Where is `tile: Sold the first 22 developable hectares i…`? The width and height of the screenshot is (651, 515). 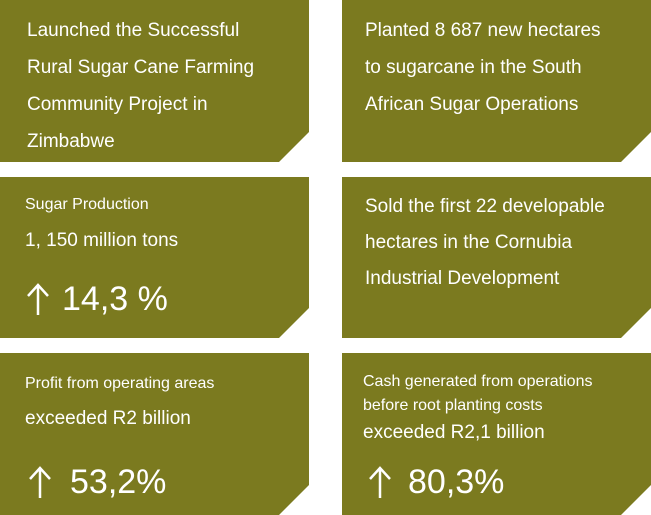
tile: Sold the first 22 developable hectares i… is located at coordinates (496, 257).